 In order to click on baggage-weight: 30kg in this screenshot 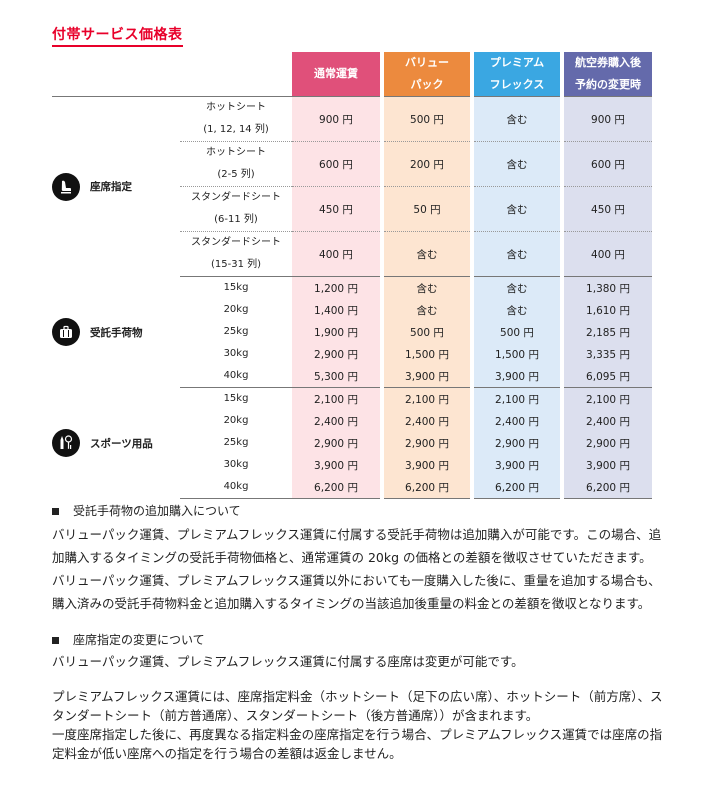, I will do `click(236, 353)`.